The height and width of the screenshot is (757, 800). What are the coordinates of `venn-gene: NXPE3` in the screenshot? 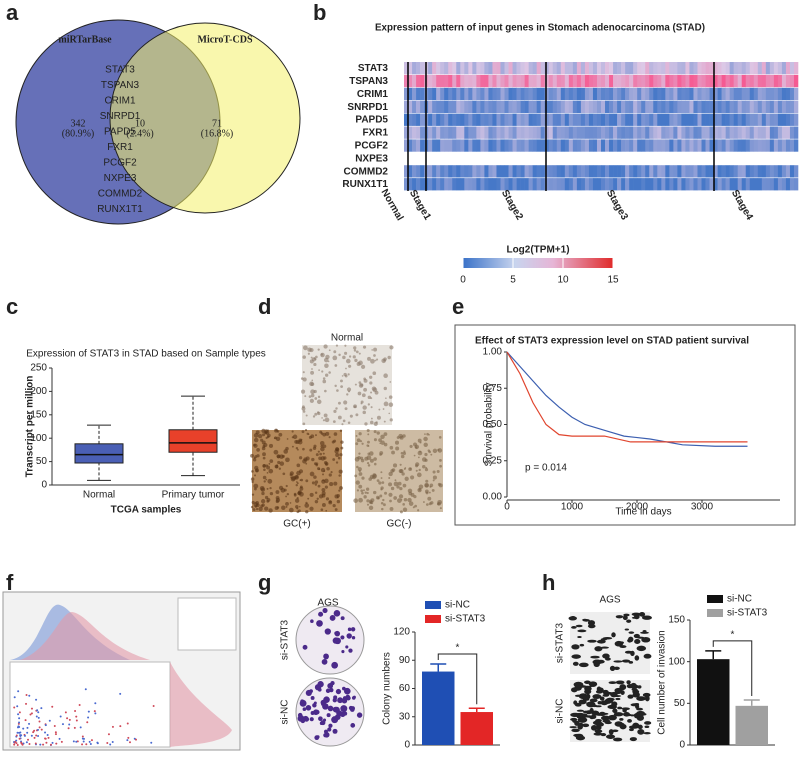 It's located at (120, 178).